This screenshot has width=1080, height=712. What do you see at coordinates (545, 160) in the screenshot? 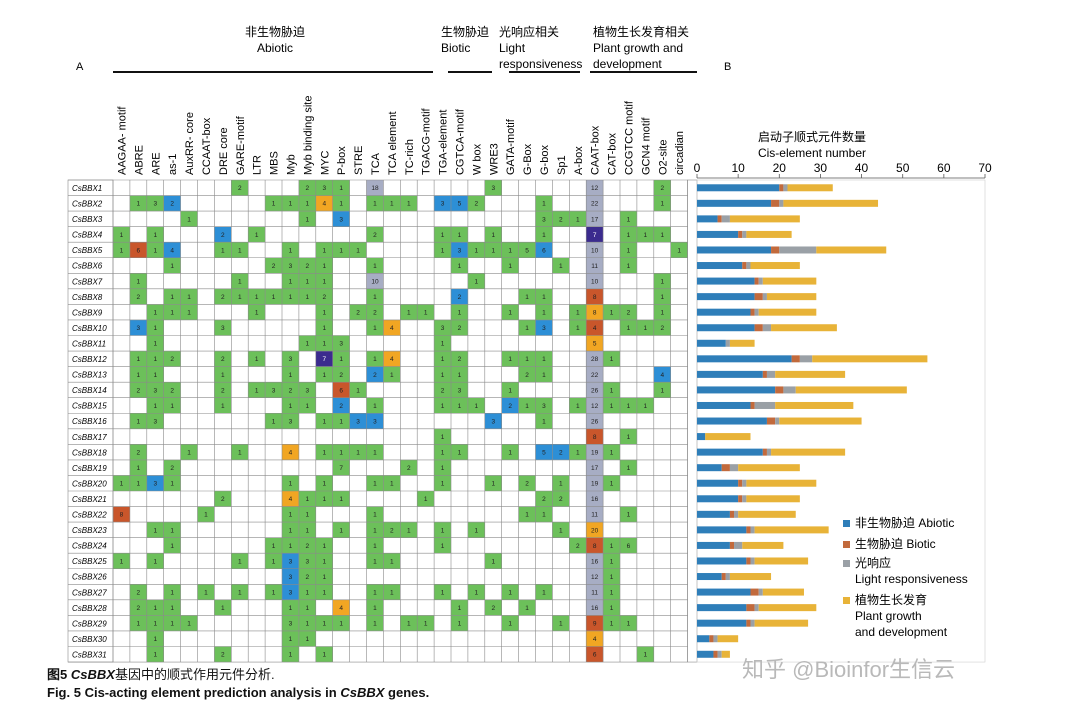
I see `element-label: G-box` at bounding box center [545, 160].